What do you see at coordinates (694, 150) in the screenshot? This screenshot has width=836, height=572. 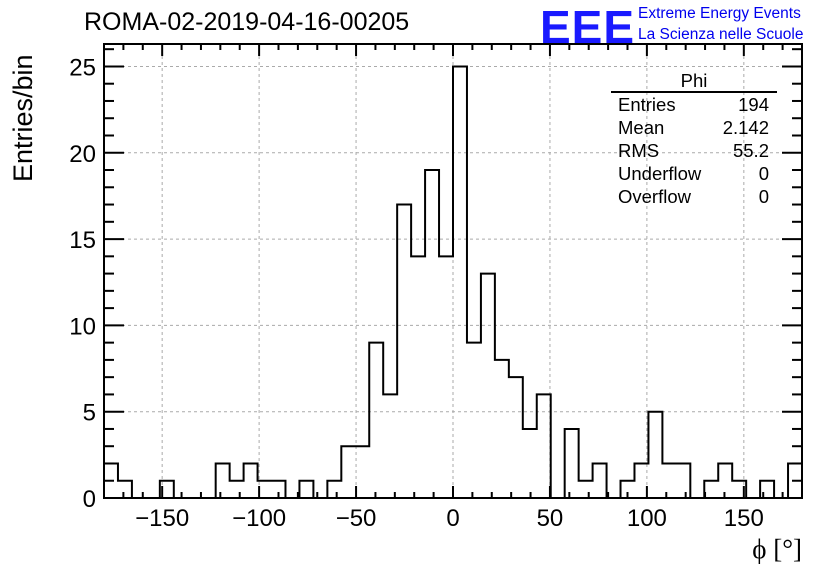 I see `stats-row: RMS 55.2` at bounding box center [694, 150].